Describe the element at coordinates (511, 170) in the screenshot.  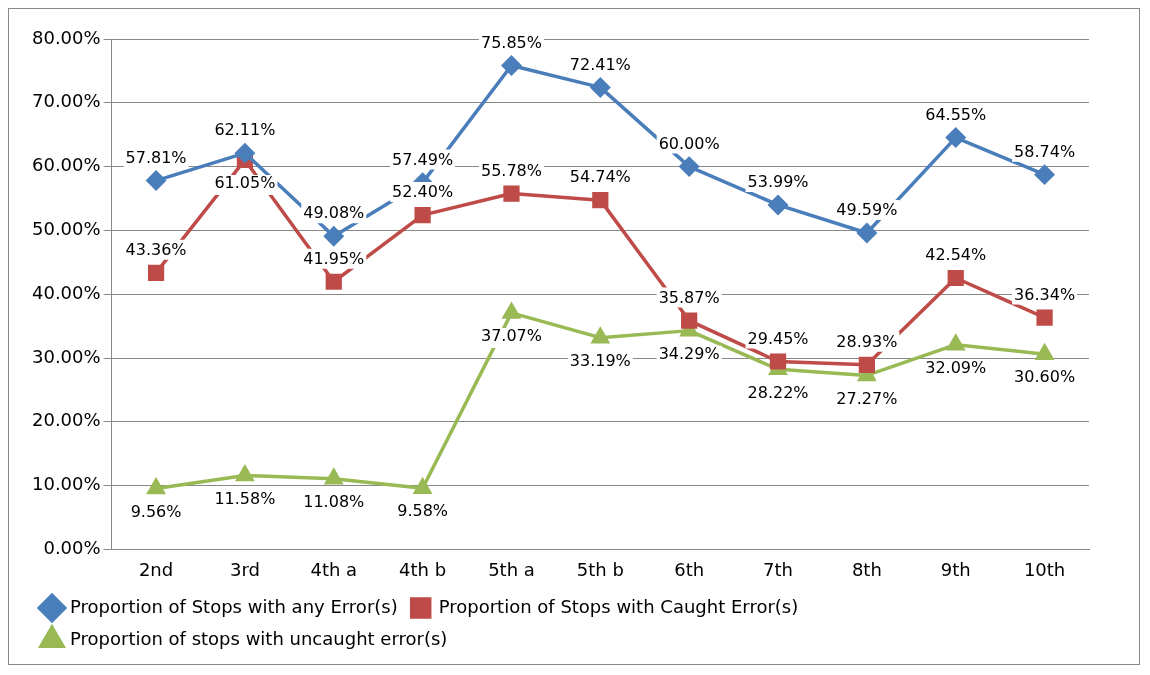
I see `data-label: 55.78%` at that location.